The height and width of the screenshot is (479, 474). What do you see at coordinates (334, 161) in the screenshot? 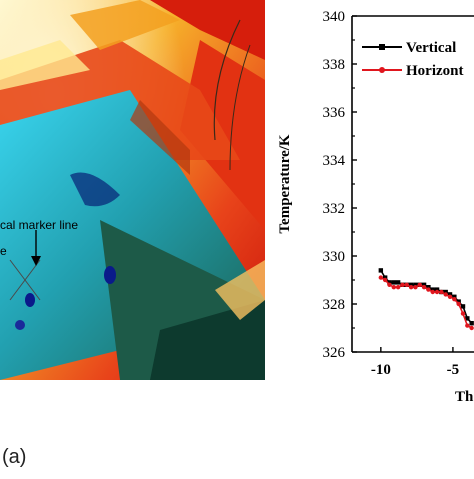
I see `y-tick-label: 334` at bounding box center [334, 161].